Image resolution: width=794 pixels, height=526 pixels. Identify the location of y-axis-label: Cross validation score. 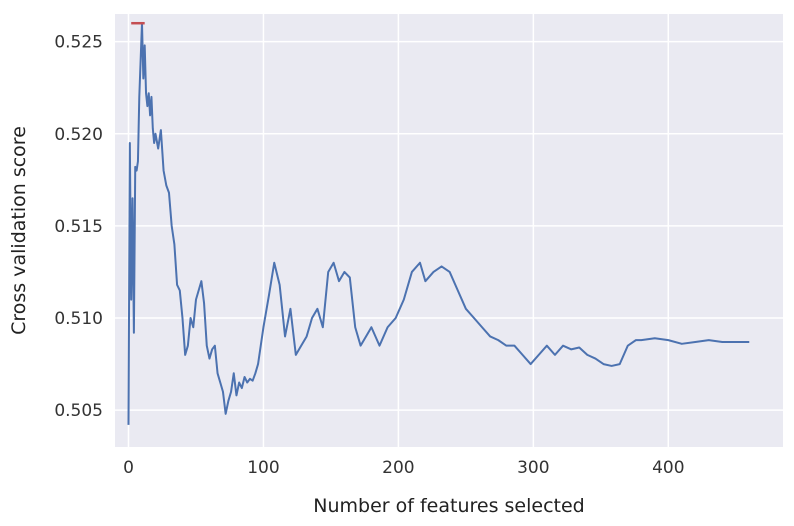
(19, 230).